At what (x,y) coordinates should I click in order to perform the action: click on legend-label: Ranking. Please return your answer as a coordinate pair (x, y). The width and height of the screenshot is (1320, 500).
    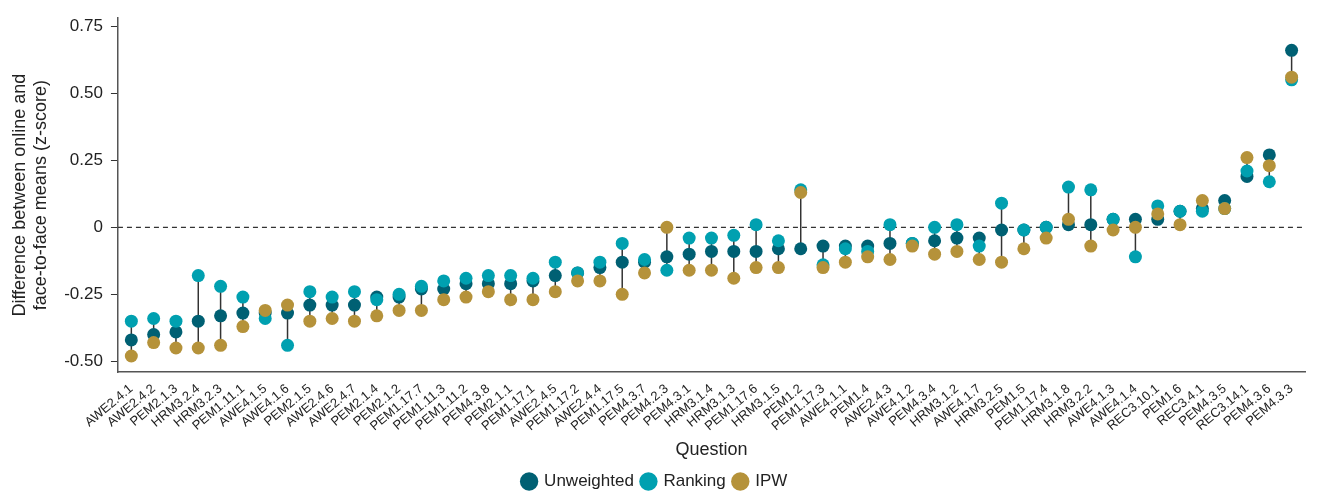
    Looking at the image, I should click on (694, 481).